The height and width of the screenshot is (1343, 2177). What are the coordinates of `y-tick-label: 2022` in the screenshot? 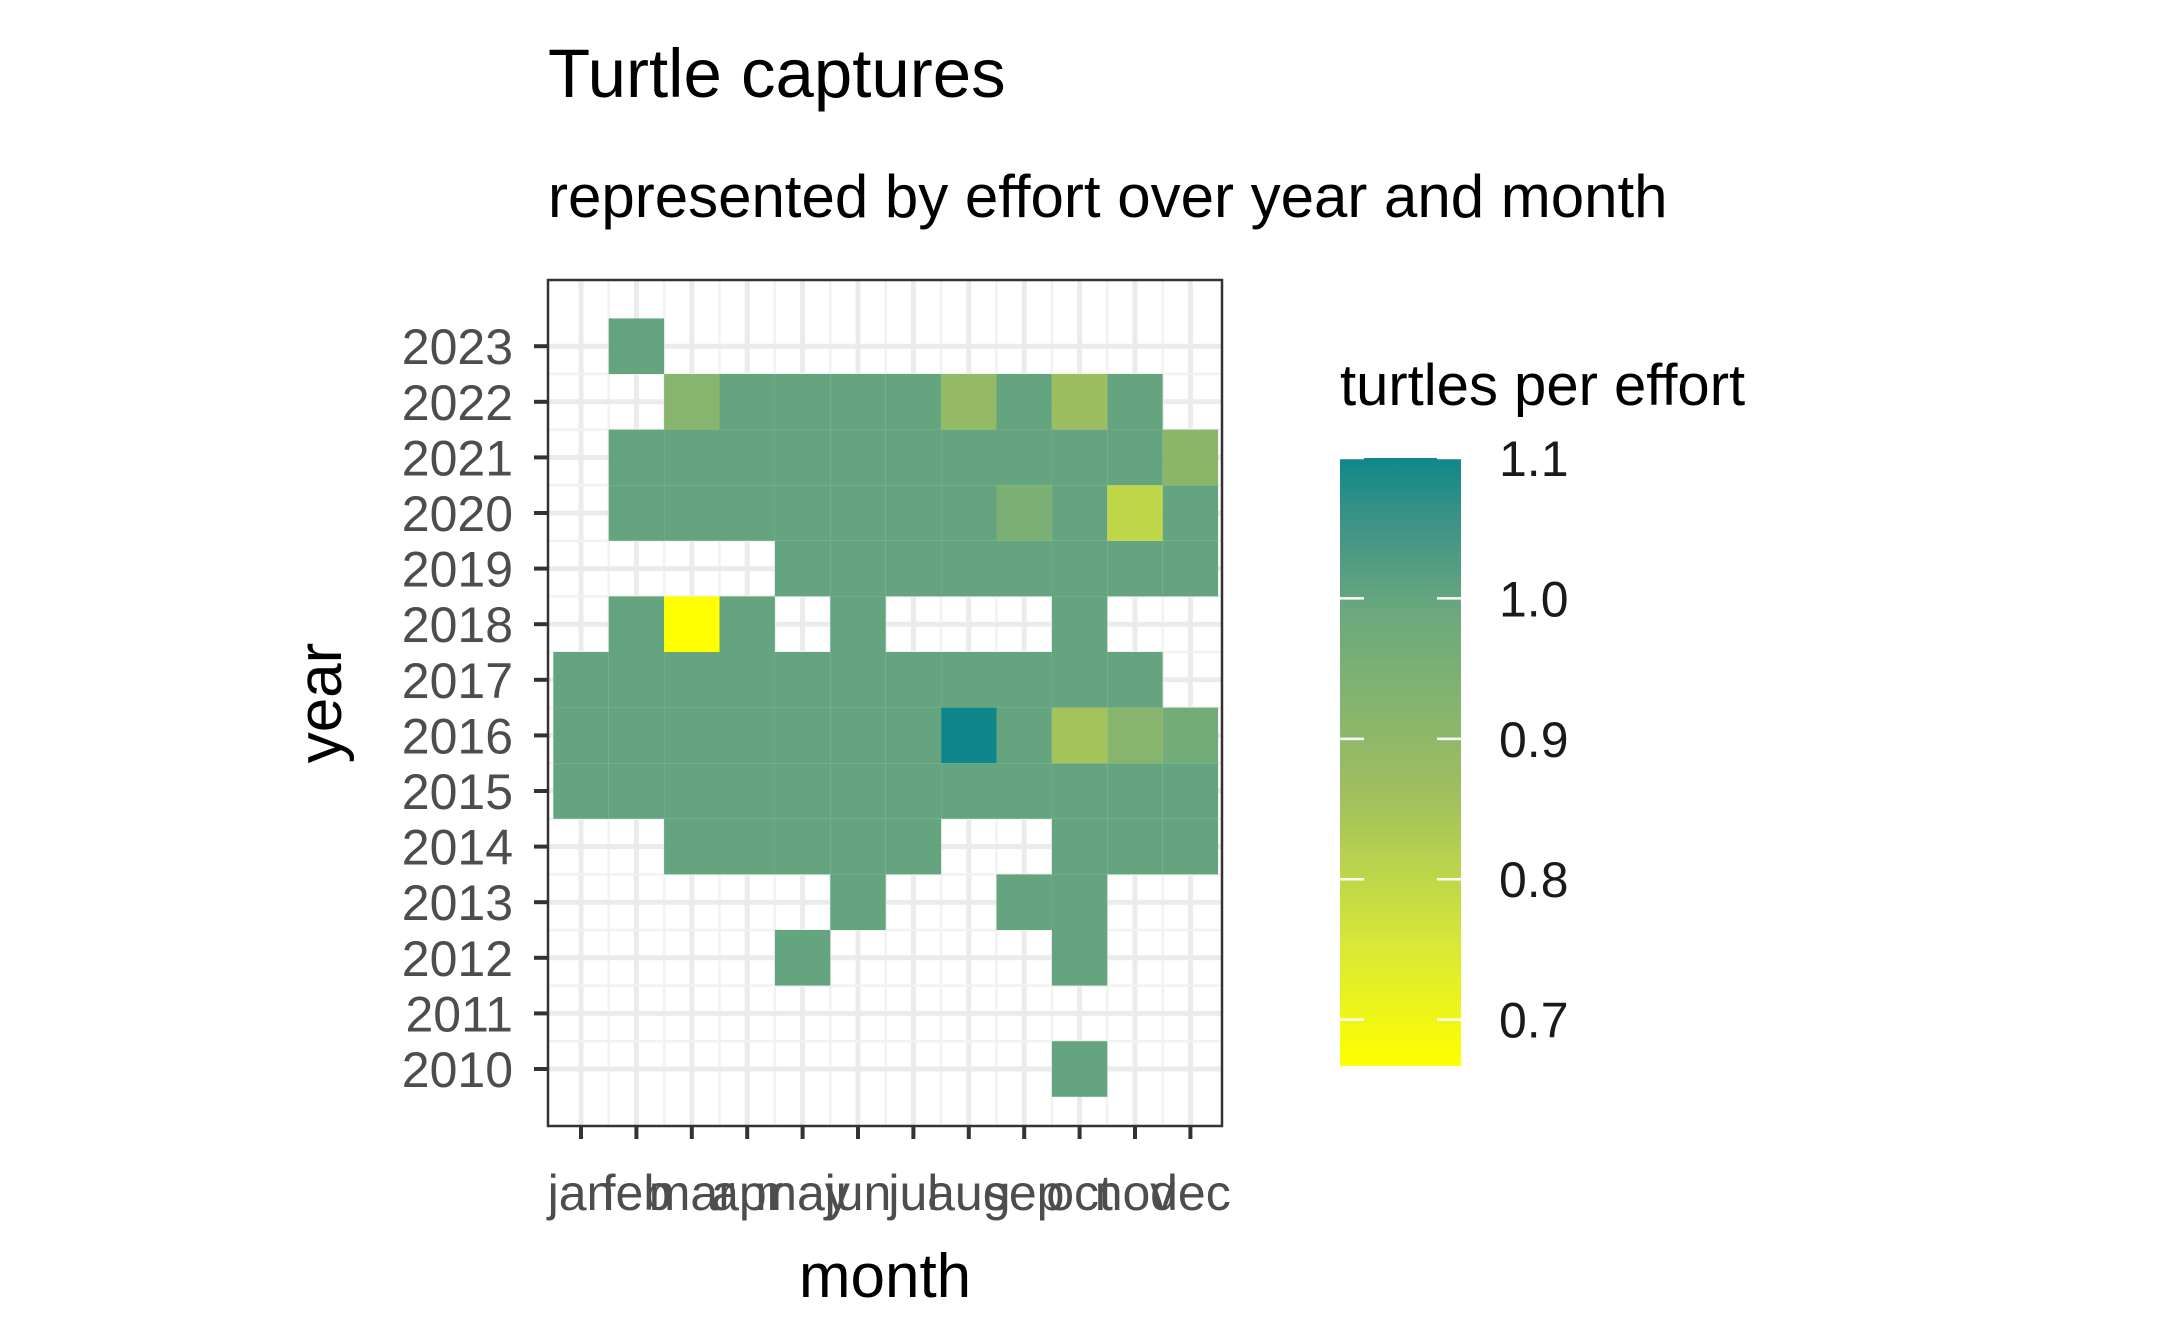 It's located at (457, 403).